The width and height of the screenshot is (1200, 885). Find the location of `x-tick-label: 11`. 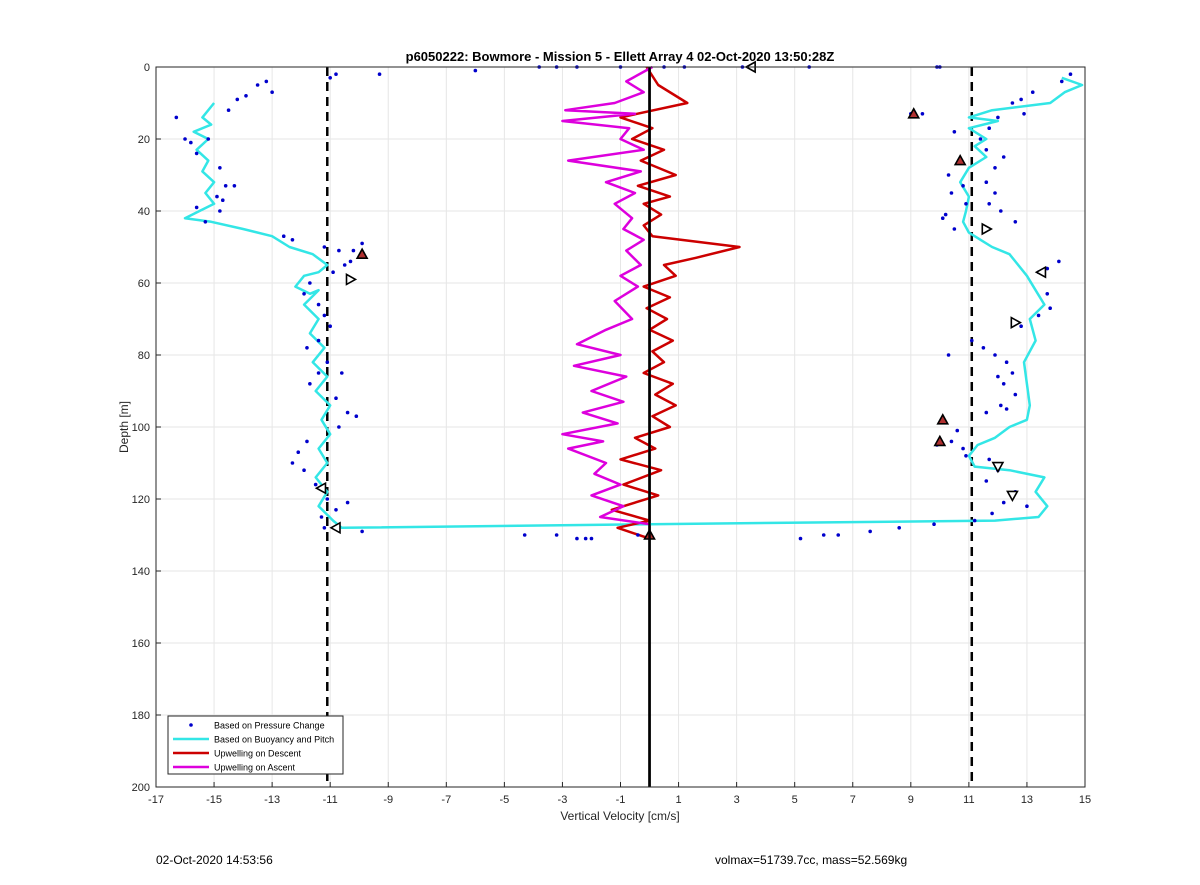

x-tick-label: 11 is located at coordinates (968, 800).